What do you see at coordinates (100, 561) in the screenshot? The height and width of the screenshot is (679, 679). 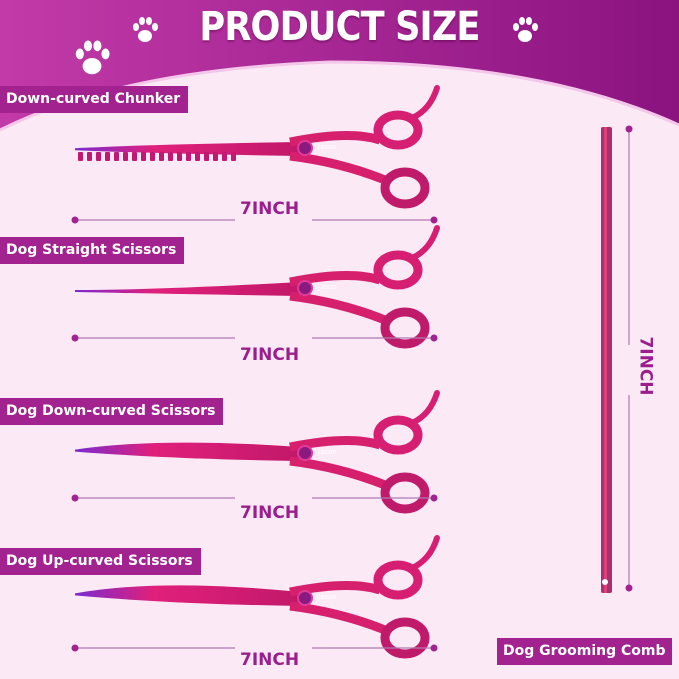 I see `product-label-up-curved: Dog Up-curved Scissors` at bounding box center [100, 561].